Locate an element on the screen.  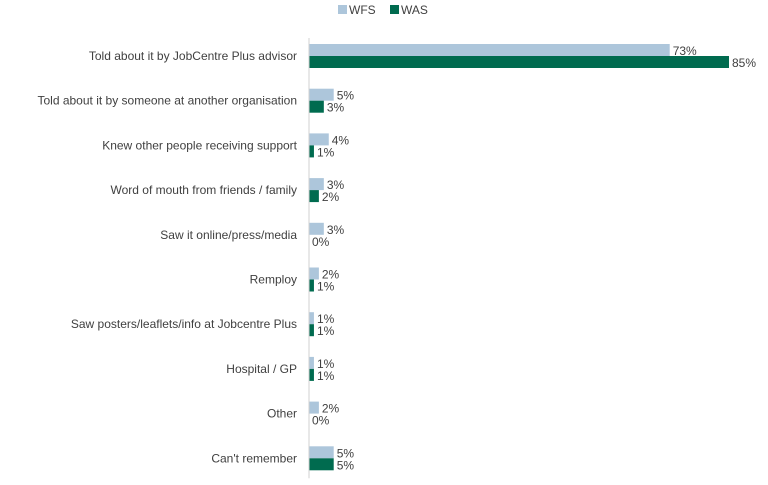
category-label: Told about it by JobCentre Plus advisor is located at coordinates (193, 56).